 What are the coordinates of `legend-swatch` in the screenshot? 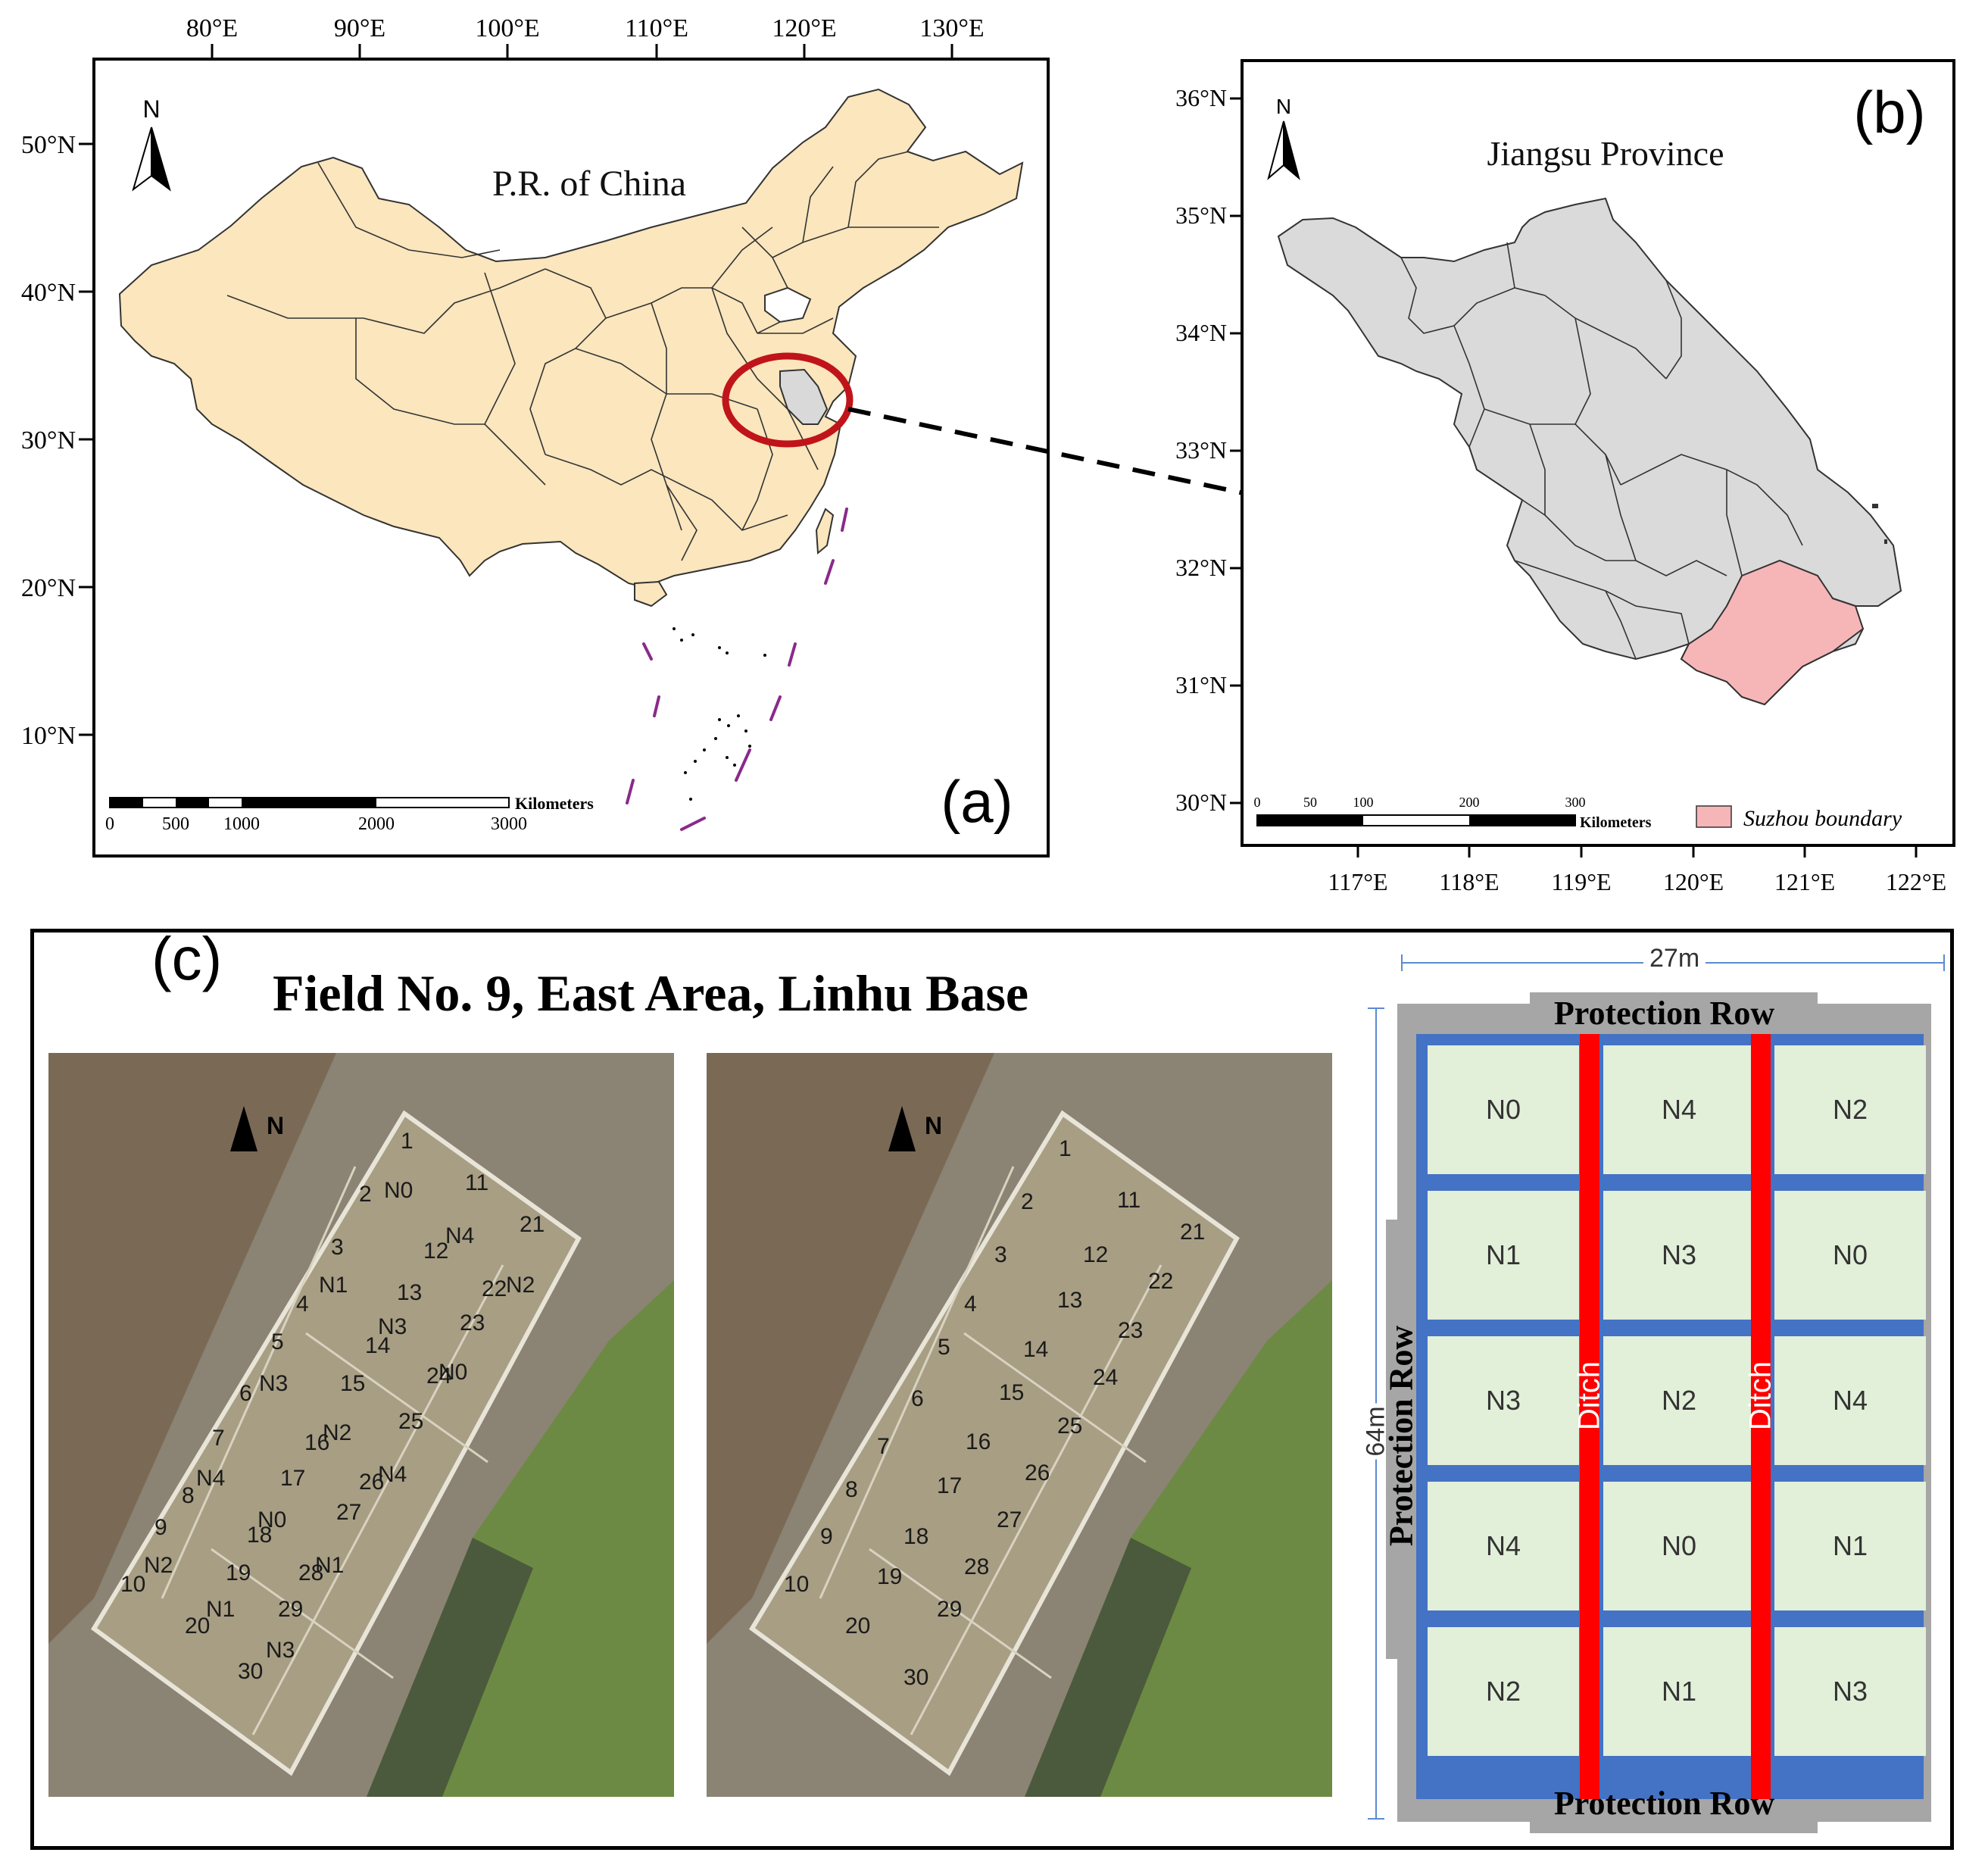 It's located at (1714, 816).